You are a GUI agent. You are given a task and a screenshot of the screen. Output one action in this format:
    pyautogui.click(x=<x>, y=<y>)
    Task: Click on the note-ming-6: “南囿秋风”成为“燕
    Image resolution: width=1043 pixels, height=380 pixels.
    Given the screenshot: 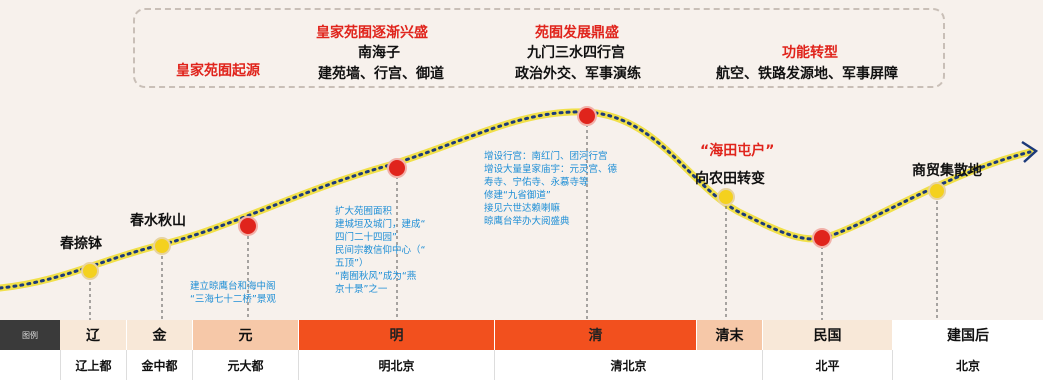 What is the action you would take?
    pyautogui.click(x=376, y=276)
    